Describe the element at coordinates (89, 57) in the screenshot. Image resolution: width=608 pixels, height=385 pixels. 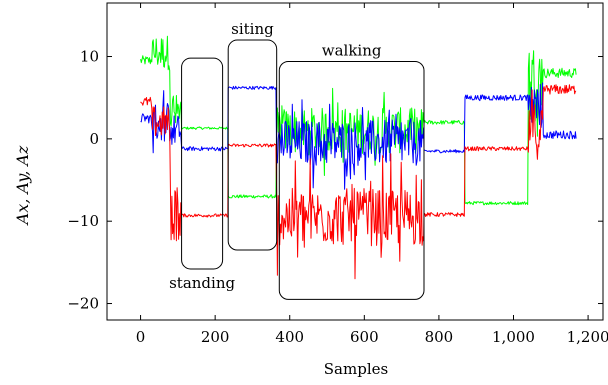
I see `y-tick-label: 10` at that location.